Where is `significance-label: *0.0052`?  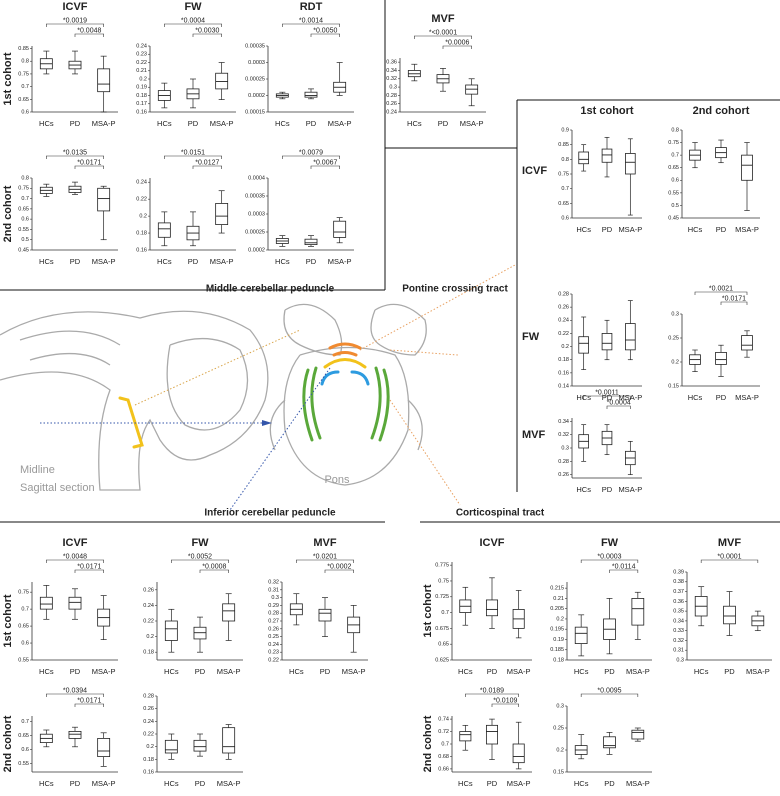 significance-label: *0.0052 is located at coordinates (200, 556).